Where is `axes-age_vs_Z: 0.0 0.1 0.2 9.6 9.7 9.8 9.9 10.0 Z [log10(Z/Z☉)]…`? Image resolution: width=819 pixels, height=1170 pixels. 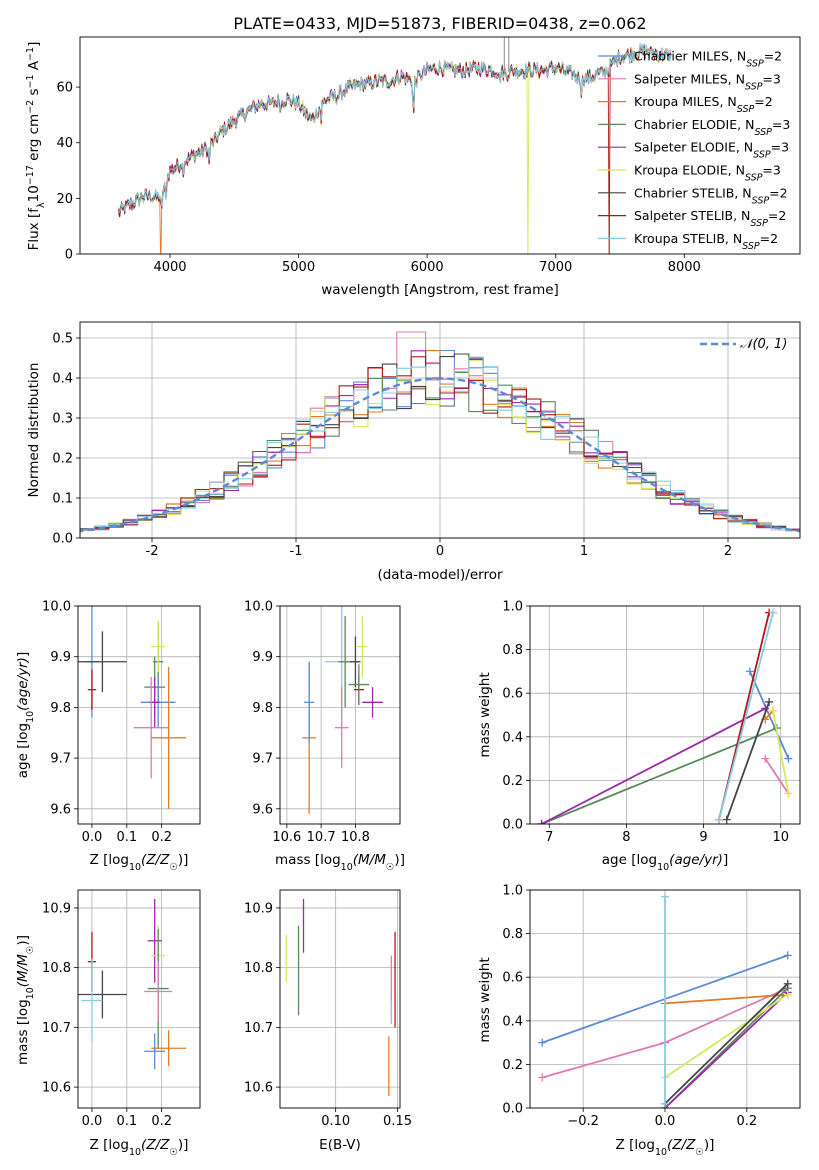
axes-age_vs_Z: 0.0 0.1 0.2 9.6 9.7 9.8 9.9 10.0 Z [log10(Z/Z☉)]… is located at coordinates (108, 736).